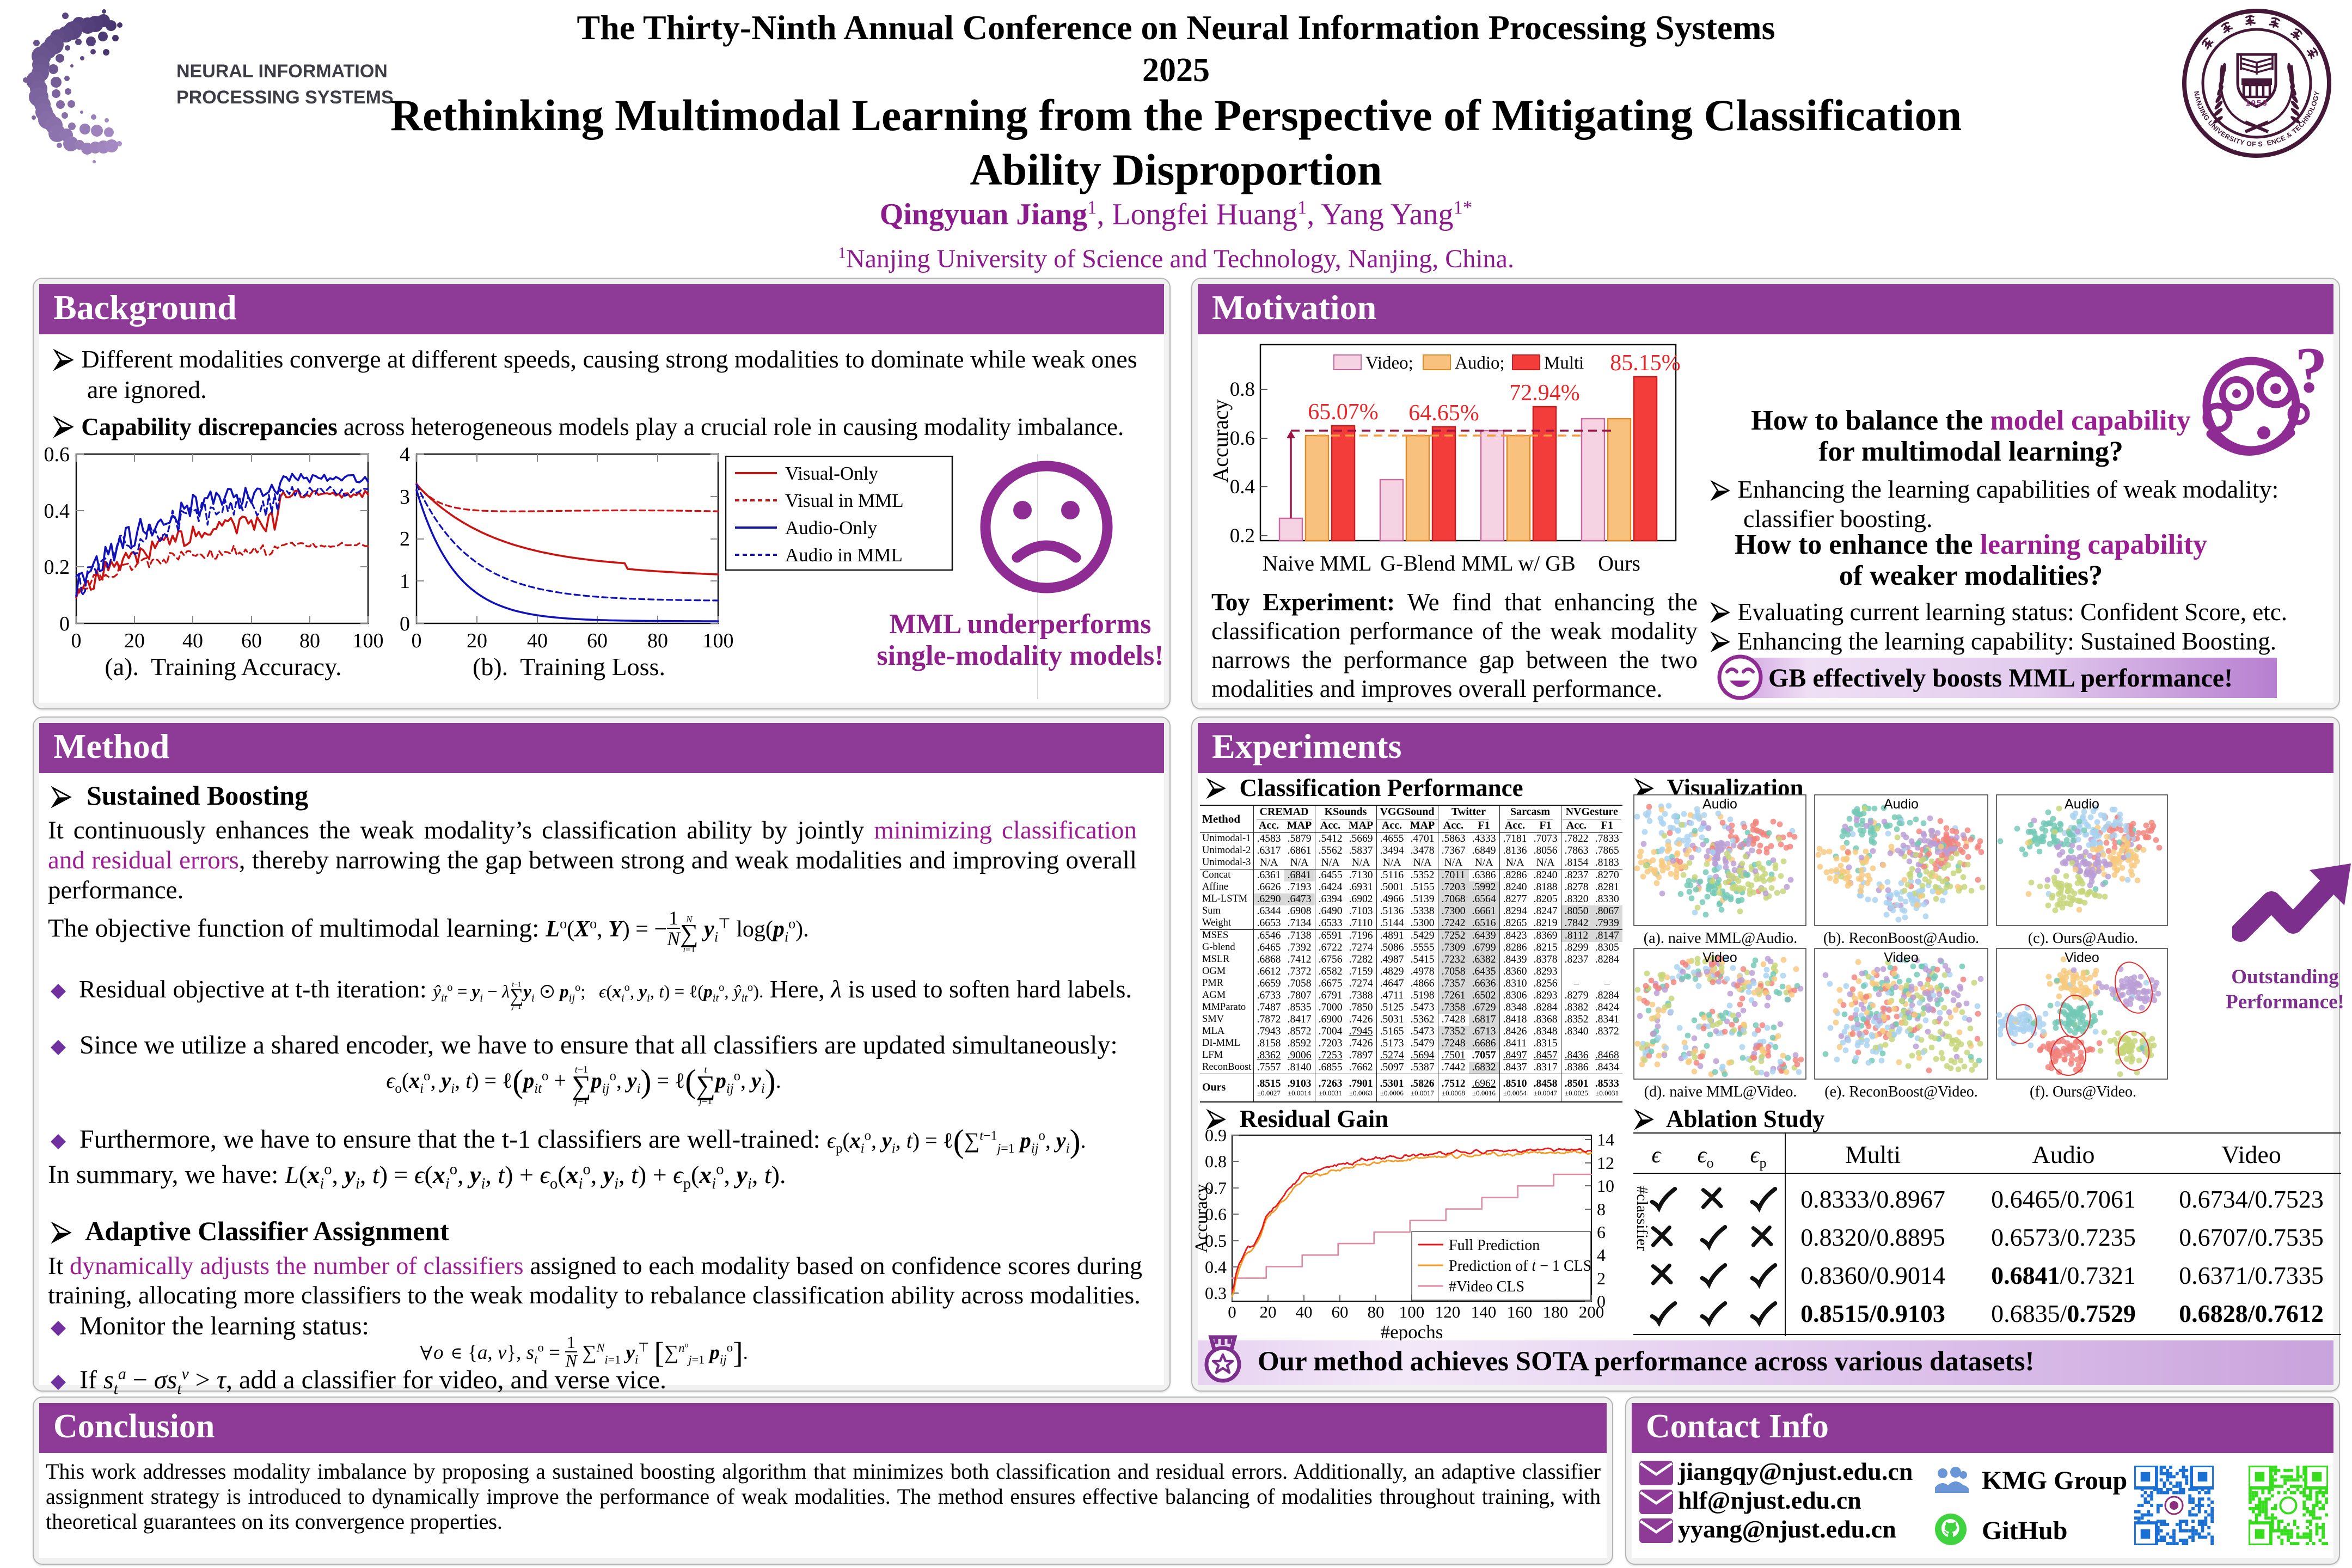 Image resolution: width=2352 pixels, height=1568 pixels. Describe the element at coordinates (1494, 1245) in the screenshot. I see `svg-text: Full Prediction` at that location.